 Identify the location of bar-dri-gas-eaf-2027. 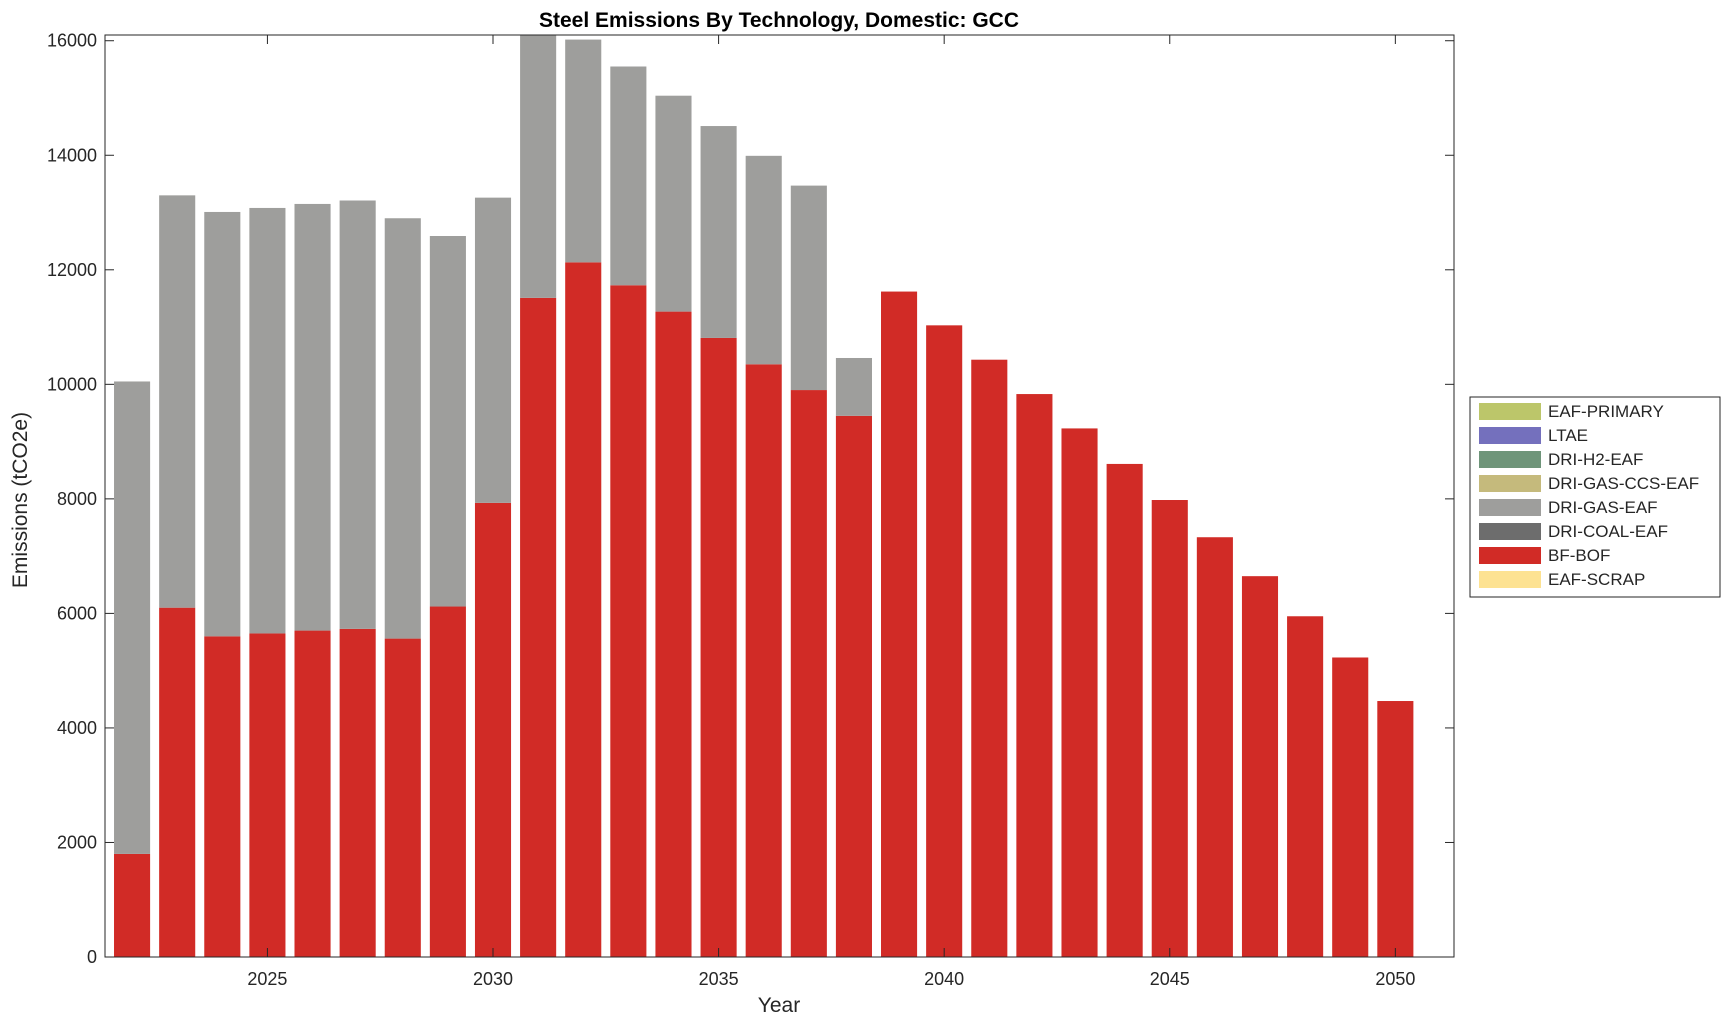
(357, 414).